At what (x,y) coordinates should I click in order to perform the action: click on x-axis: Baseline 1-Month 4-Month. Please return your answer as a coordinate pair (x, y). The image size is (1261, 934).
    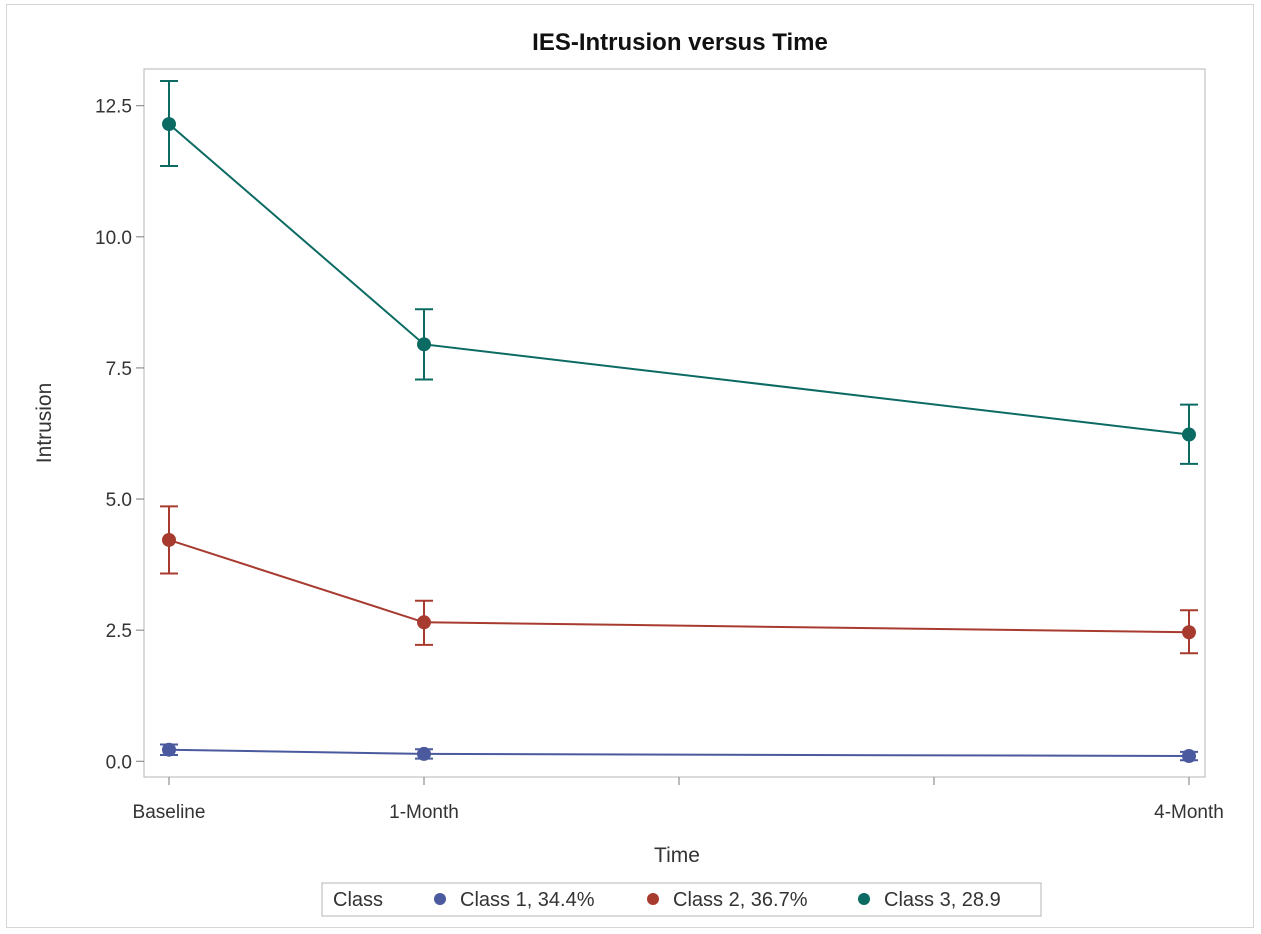
    Looking at the image, I should click on (678, 800).